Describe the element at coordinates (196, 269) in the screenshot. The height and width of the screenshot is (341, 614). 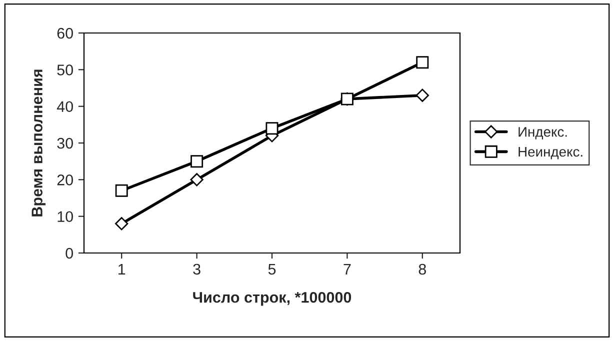
I see `x-tick-label: 3` at that location.